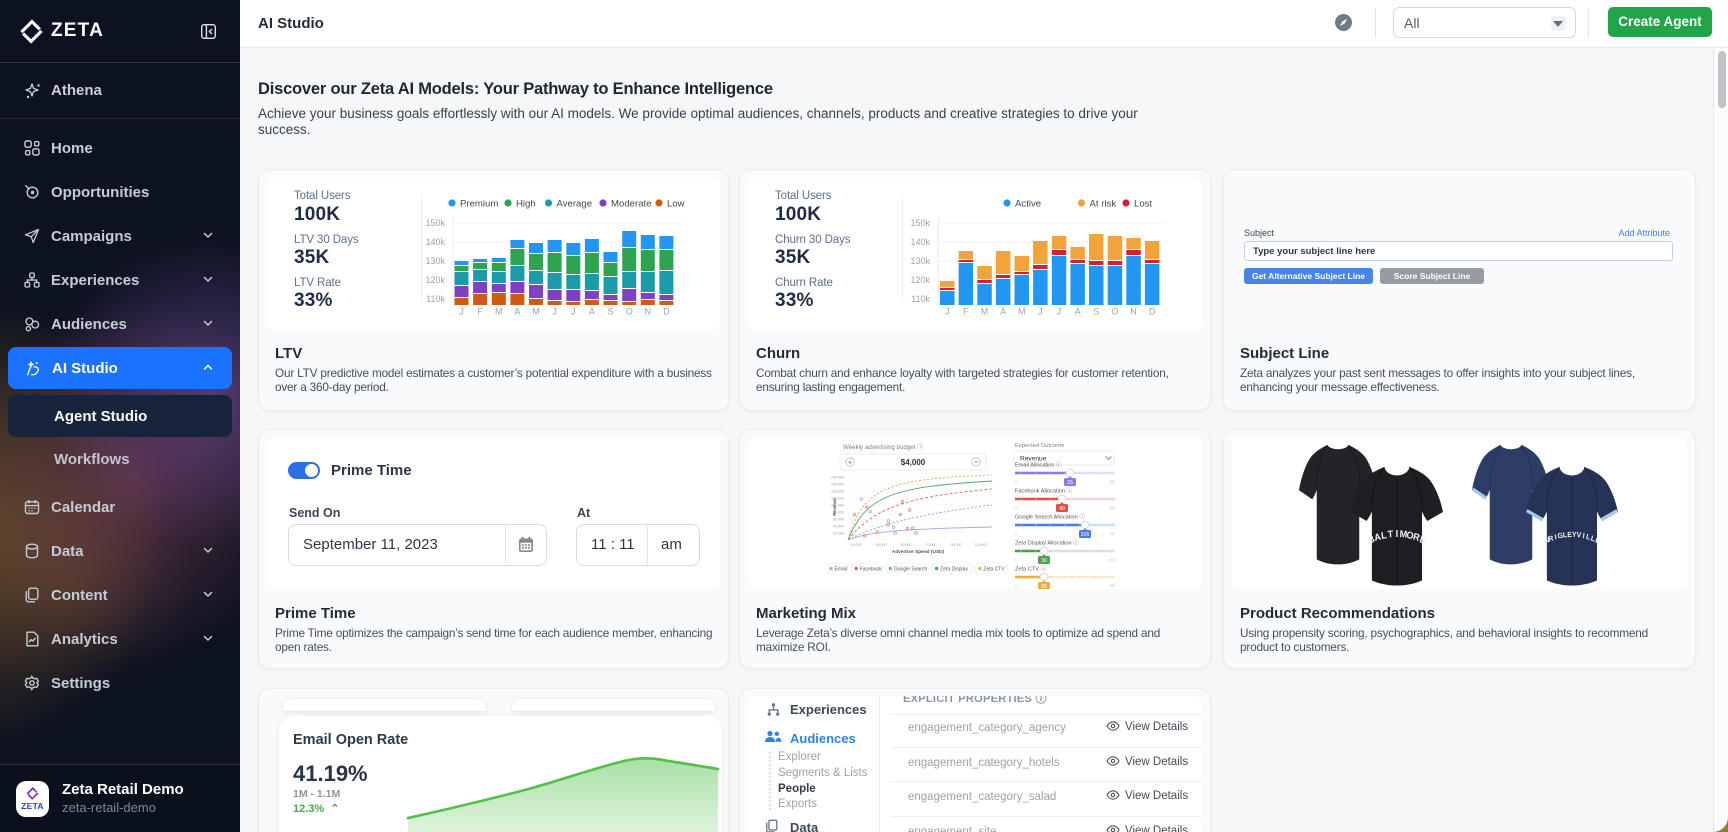 The width and height of the screenshot is (1728, 832). What do you see at coordinates (841, 570) in the screenshot?
I see `svg-text: Email` at bounding box center [841, 570].